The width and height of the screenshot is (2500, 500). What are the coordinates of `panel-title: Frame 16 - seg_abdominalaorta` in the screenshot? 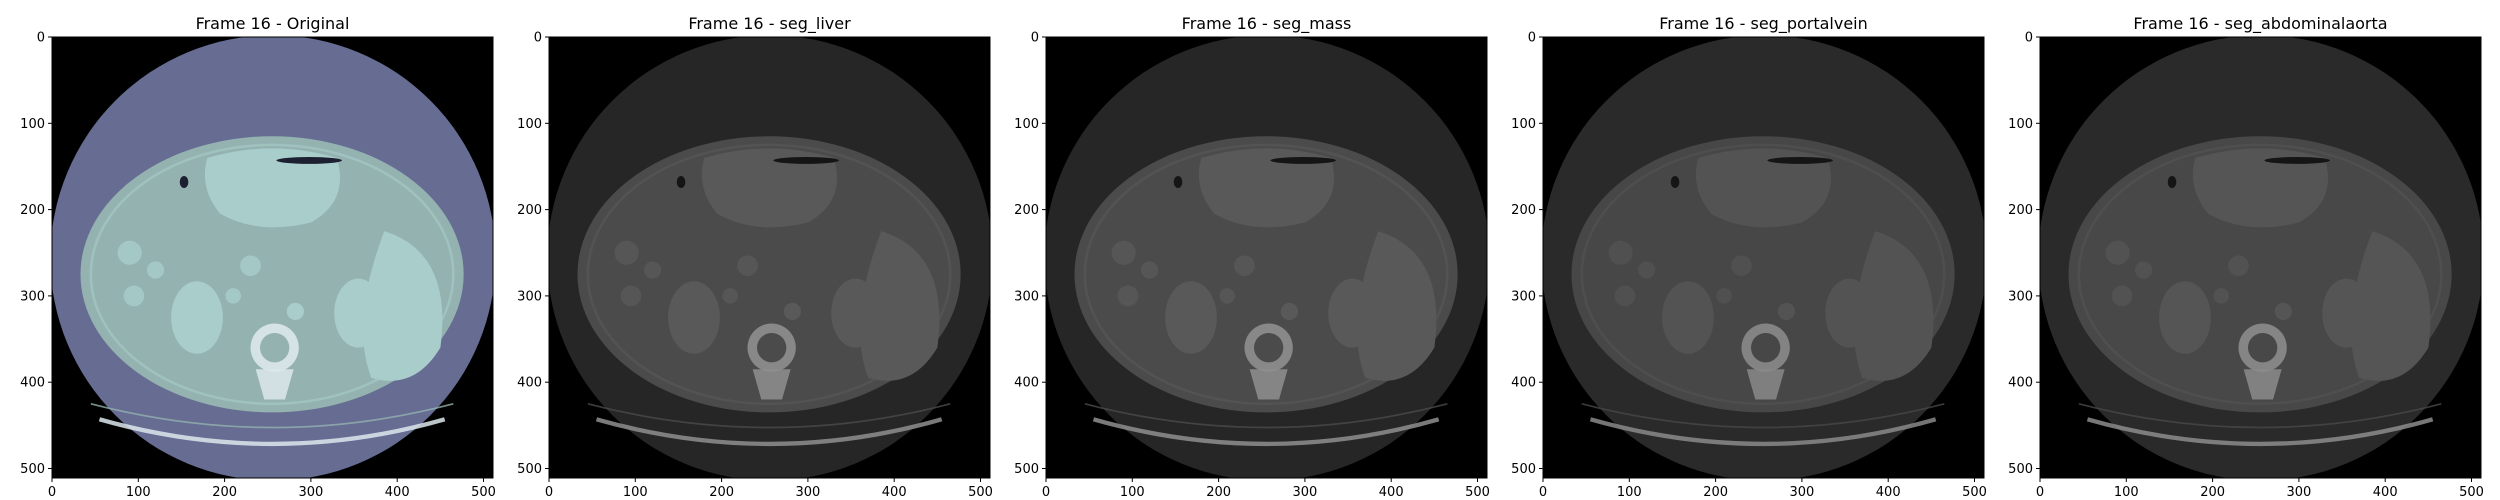 It's located at (2260, 24).